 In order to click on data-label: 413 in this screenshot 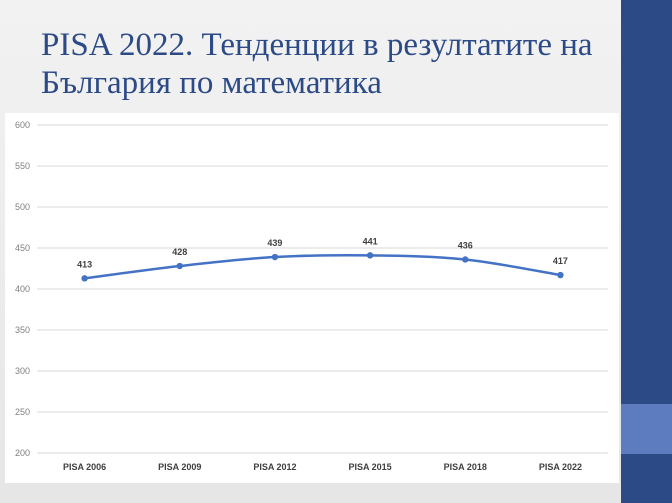, I will do `click(84, 264)`.